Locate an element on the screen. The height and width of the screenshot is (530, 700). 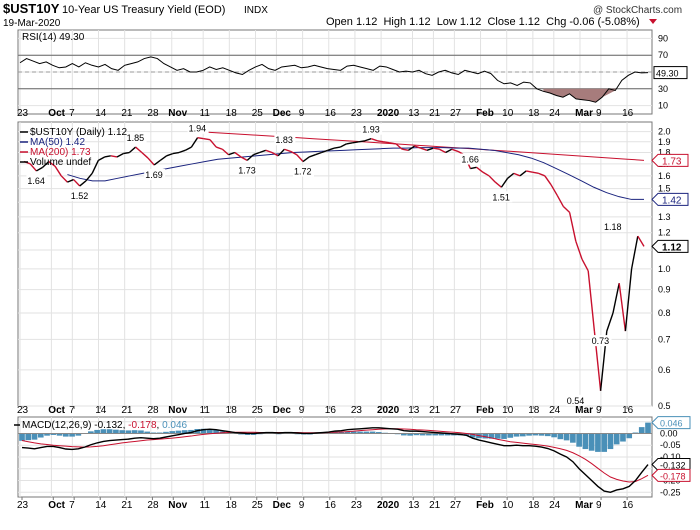
price-annotation: 1.94 is located at coordinates (198, 129).